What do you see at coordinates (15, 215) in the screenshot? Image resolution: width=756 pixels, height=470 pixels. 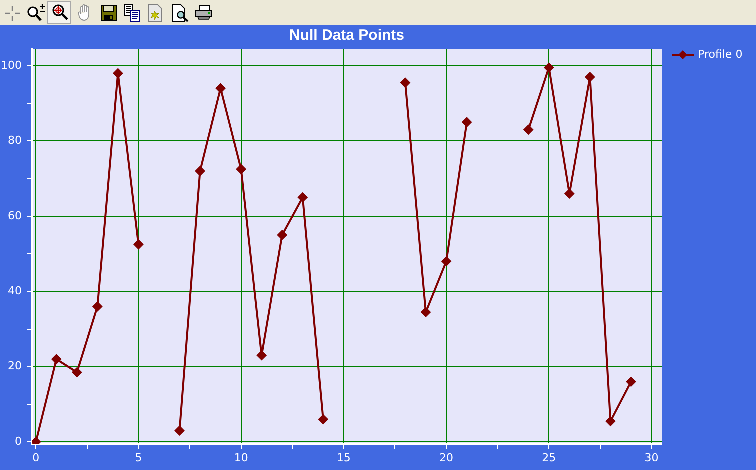 I see `y-tick-label: 60` at bounding box center [15, 215].